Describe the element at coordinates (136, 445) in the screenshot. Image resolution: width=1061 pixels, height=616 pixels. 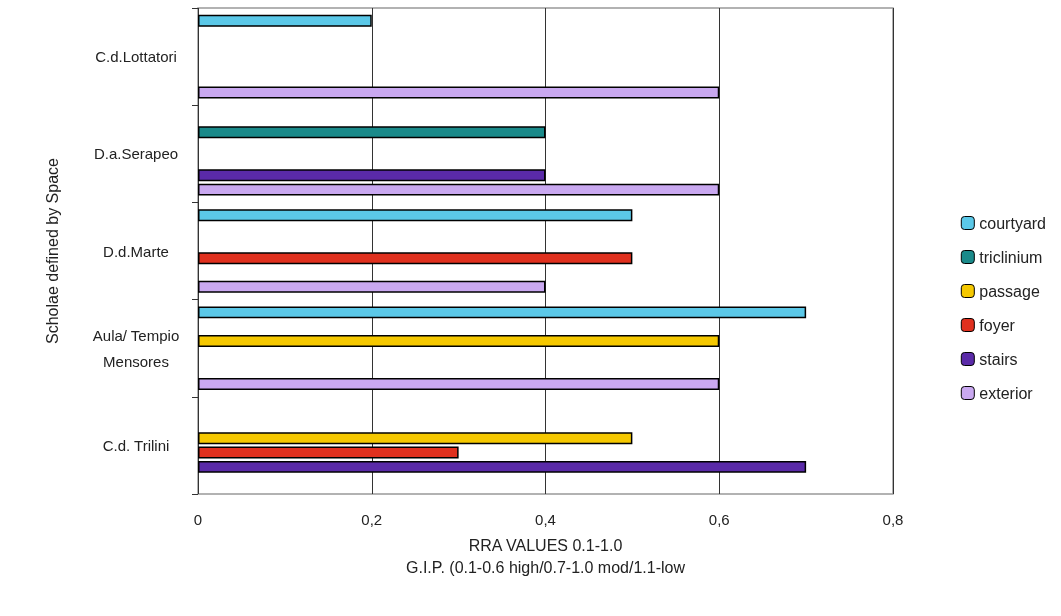
I see `y-tick-label: C.d. Trilini` at that location.